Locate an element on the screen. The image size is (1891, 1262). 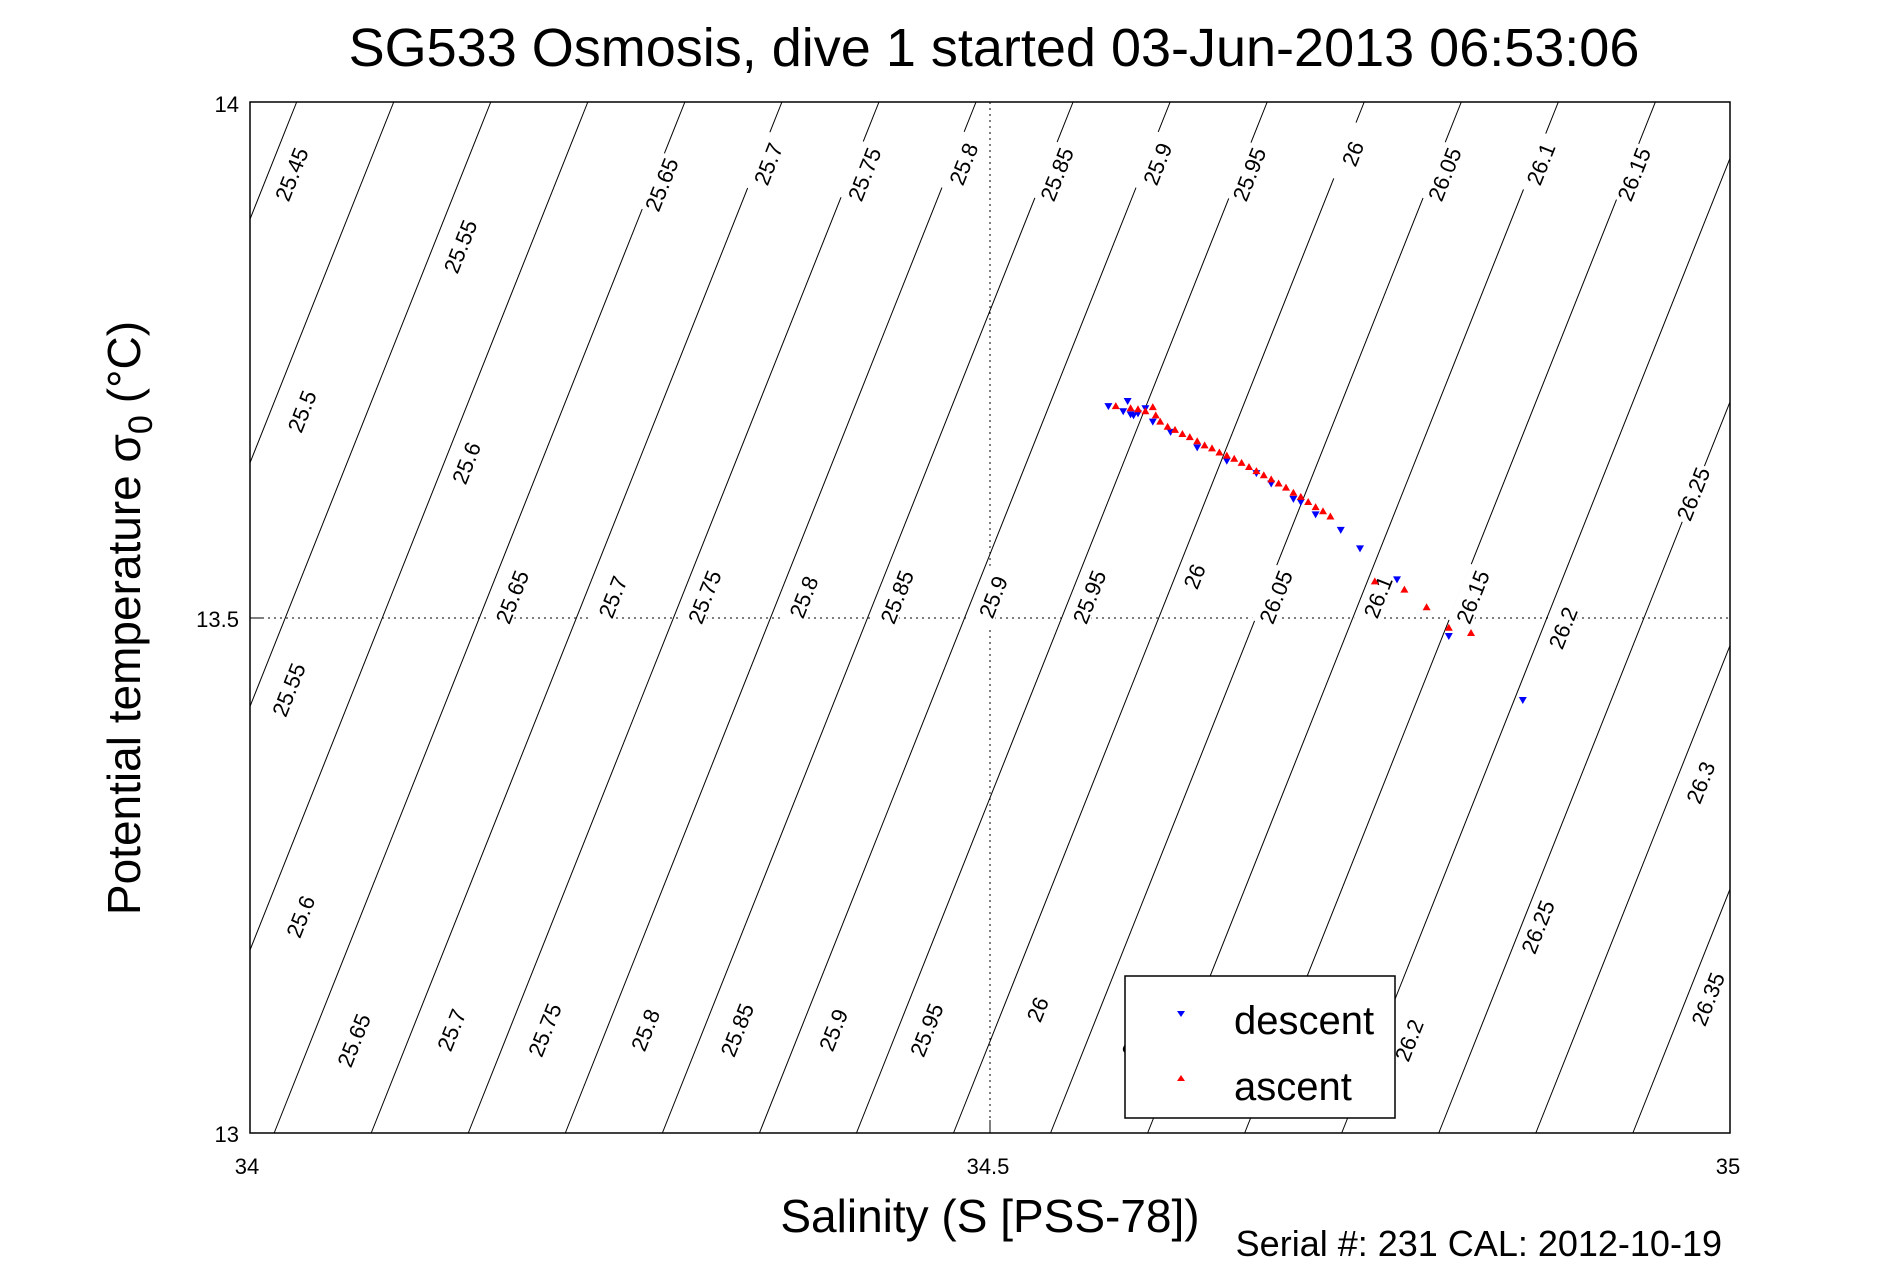
y-axis-label-main: Potential temperature σ is located at coordinates (124, 674).